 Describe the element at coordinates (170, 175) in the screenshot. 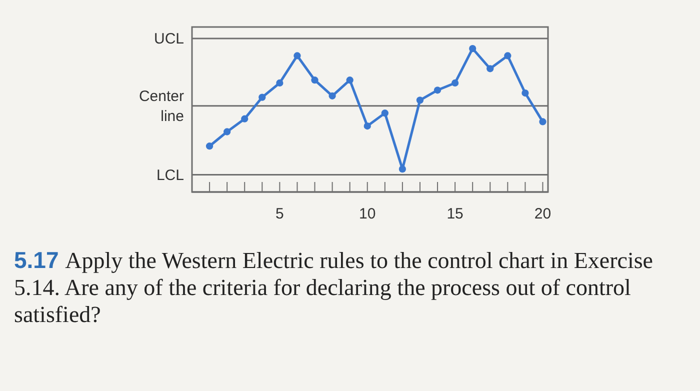

I see `ref-line-label: LCL` at that location.